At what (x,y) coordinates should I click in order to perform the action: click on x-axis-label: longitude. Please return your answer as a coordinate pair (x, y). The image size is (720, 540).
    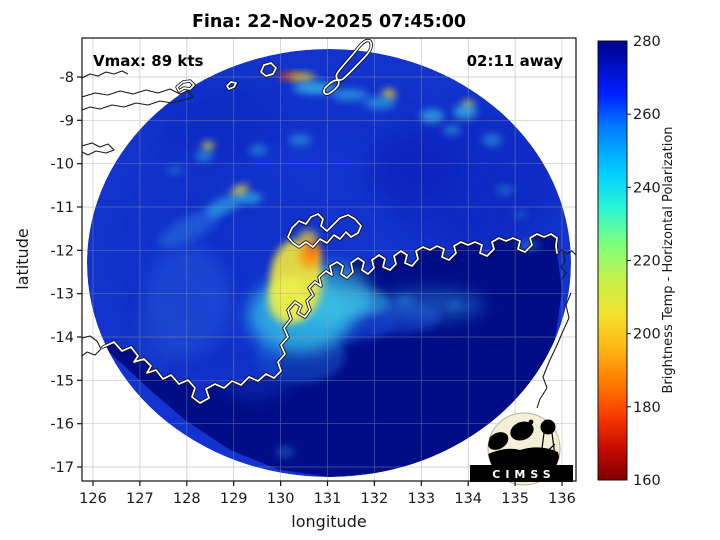
    Looking at the image, I should click on (328, 521).